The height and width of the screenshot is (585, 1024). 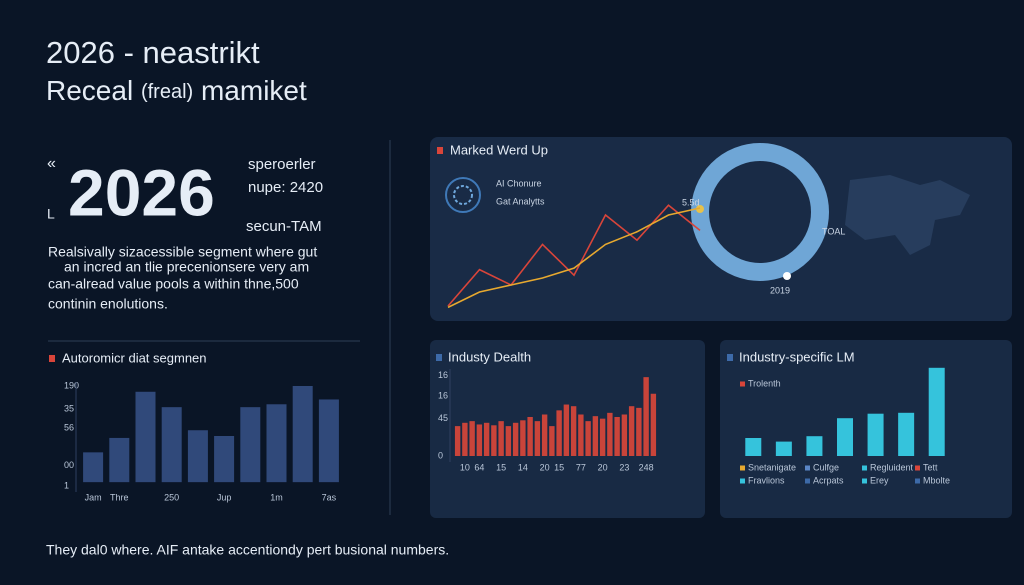 What do you see at coordinates (108, 304) in the screenshot?
I see `hero-description: continin enolutions.` at bounding box center [108, 304].